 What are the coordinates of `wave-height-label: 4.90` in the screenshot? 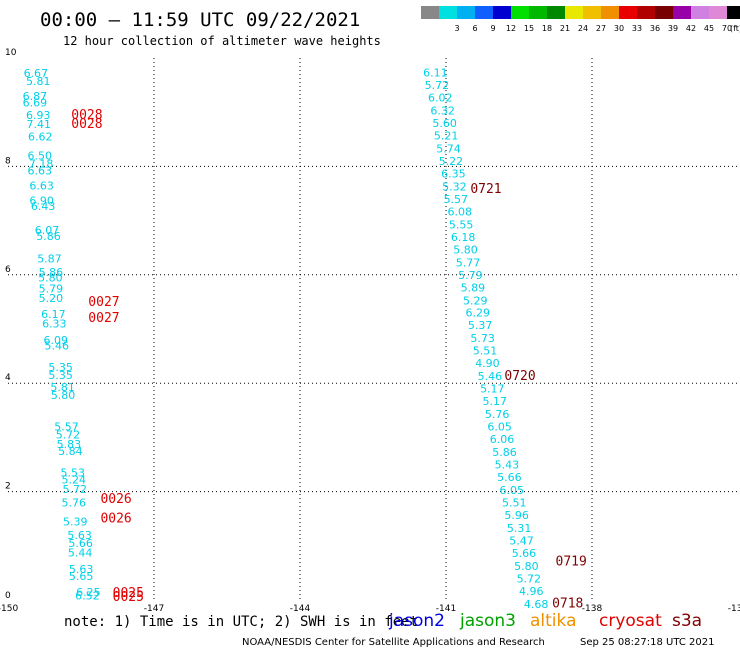 It's located at (487, 363).